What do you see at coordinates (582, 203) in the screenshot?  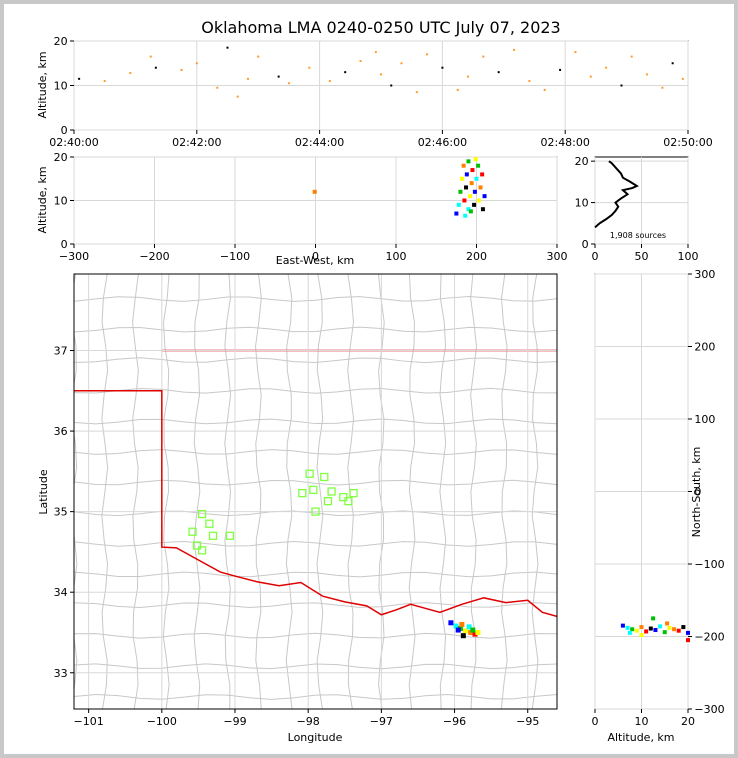 I see `histogram-tick-label: 10` at bounding box center [582, 203].